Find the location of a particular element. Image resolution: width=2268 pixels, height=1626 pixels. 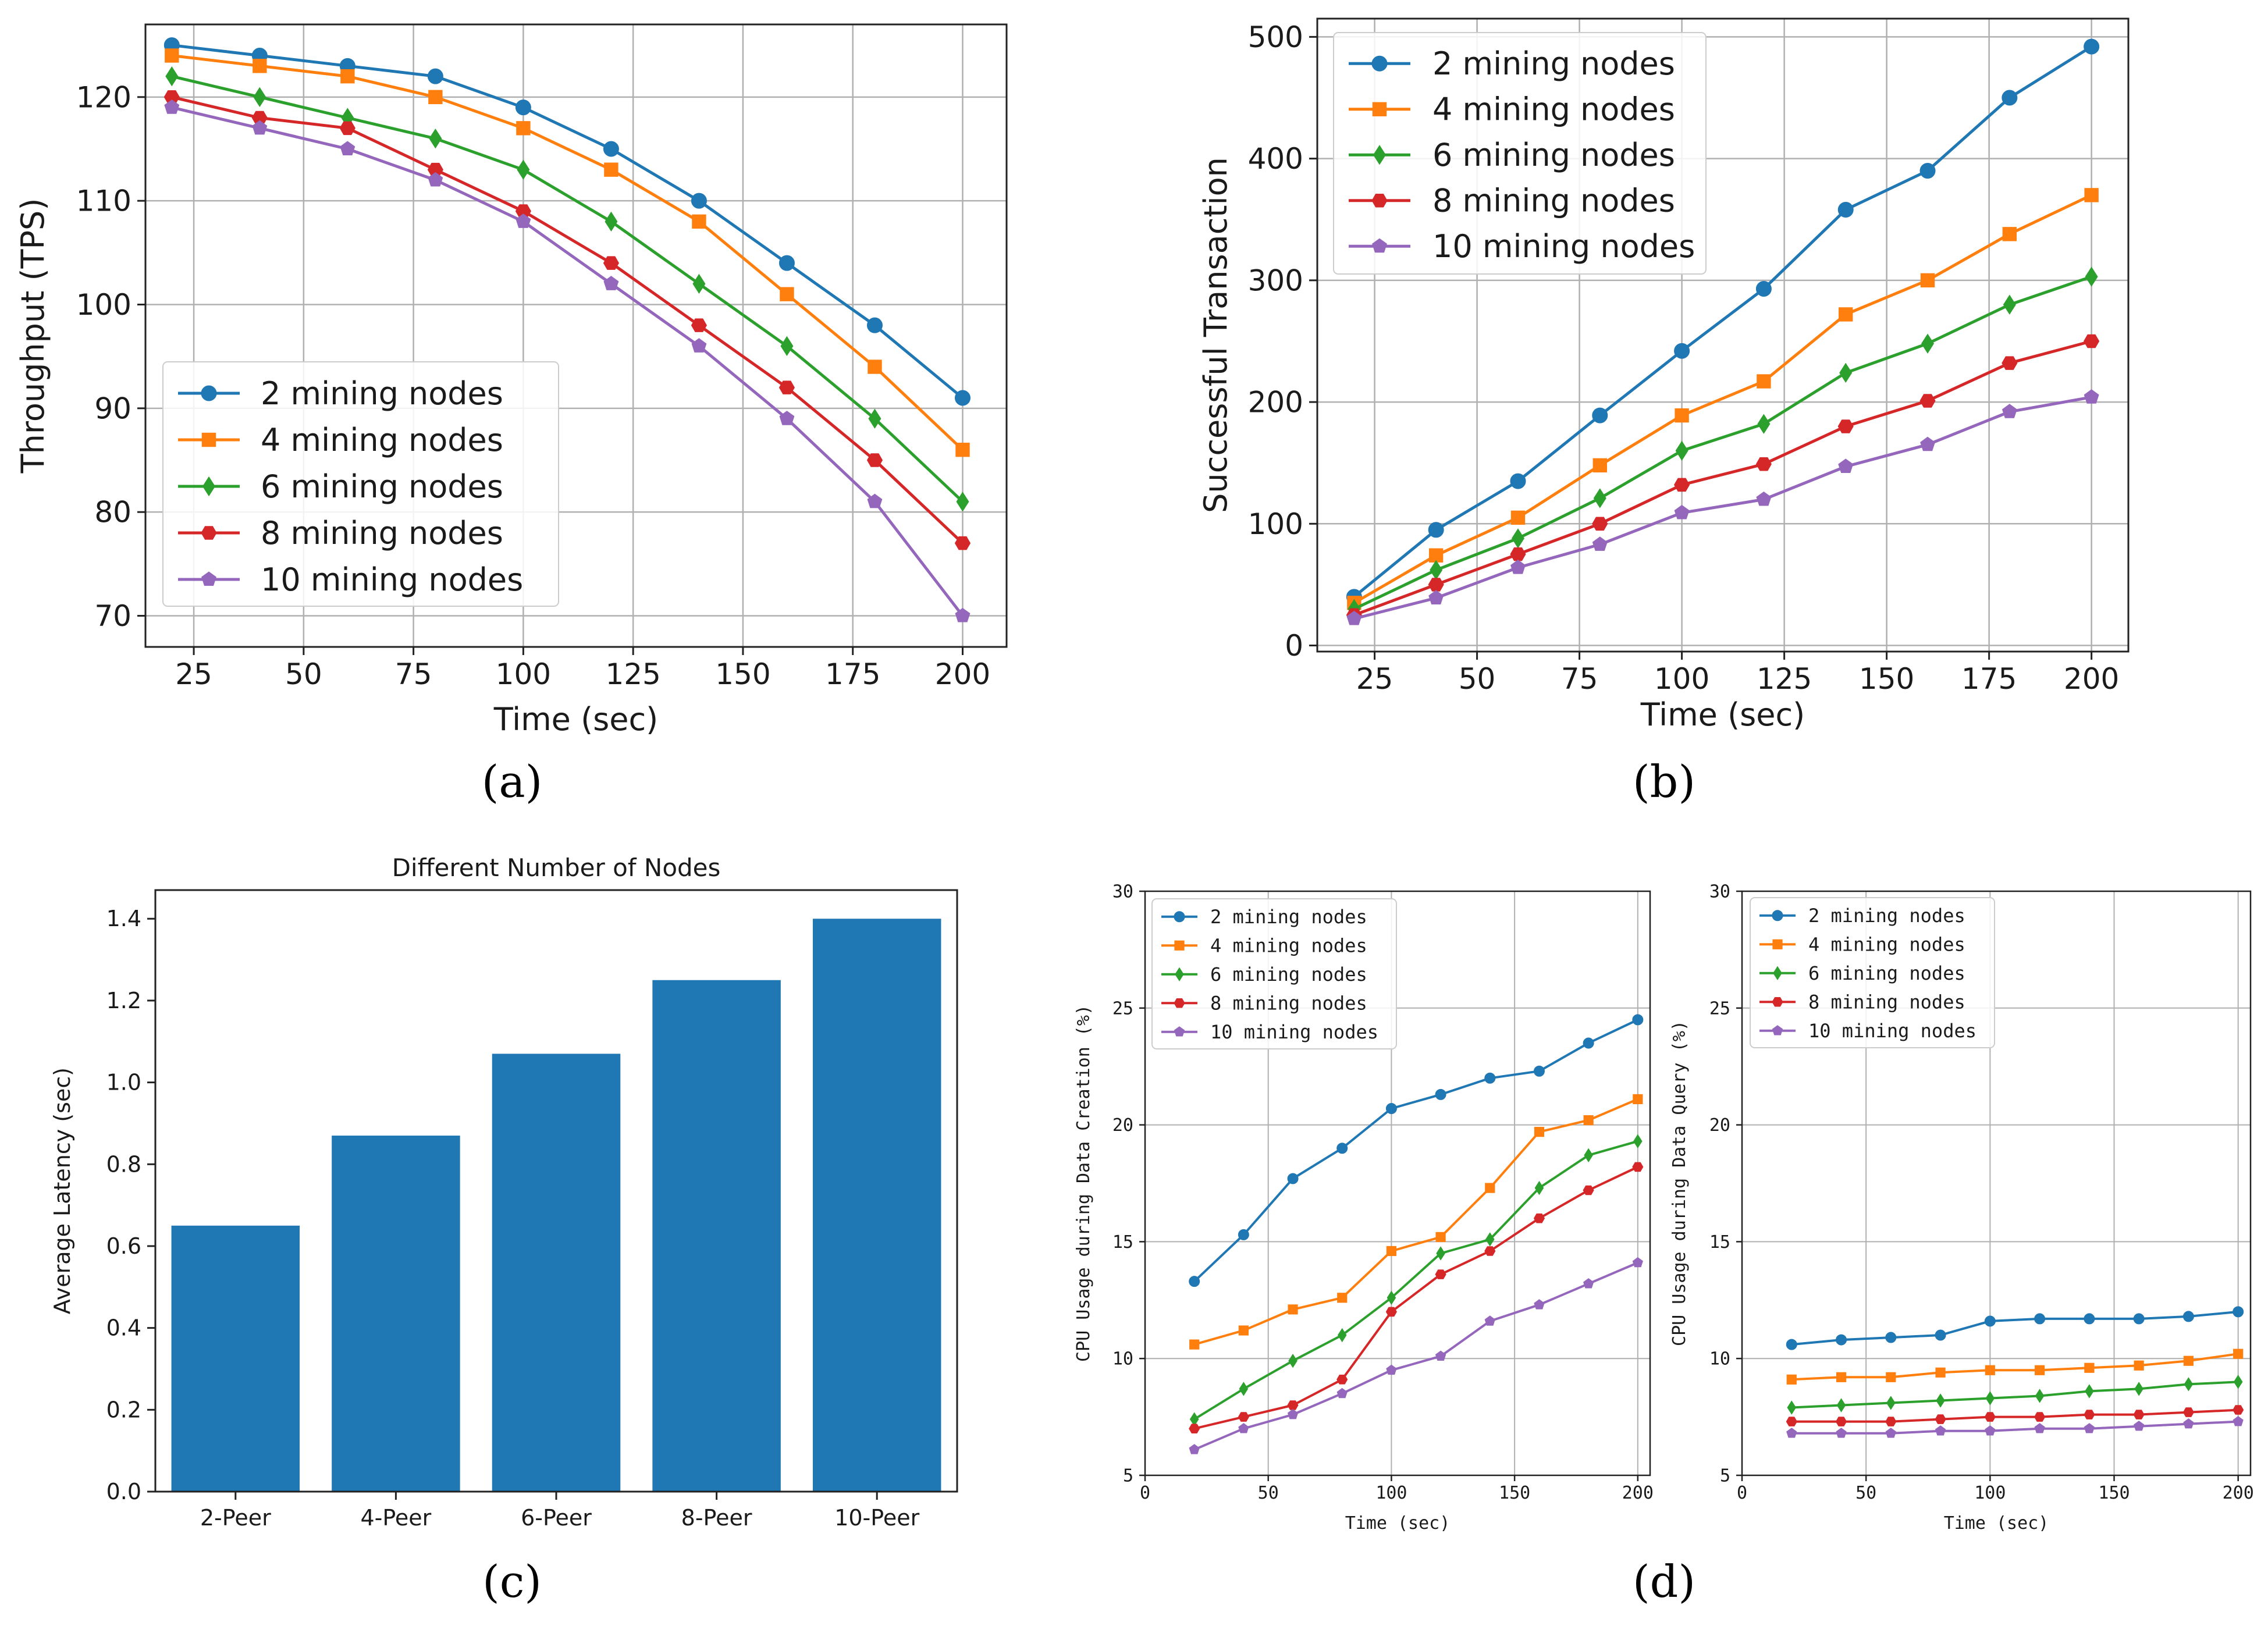

y-tick-label: 0.0 is located at coordinates (123, 1491).